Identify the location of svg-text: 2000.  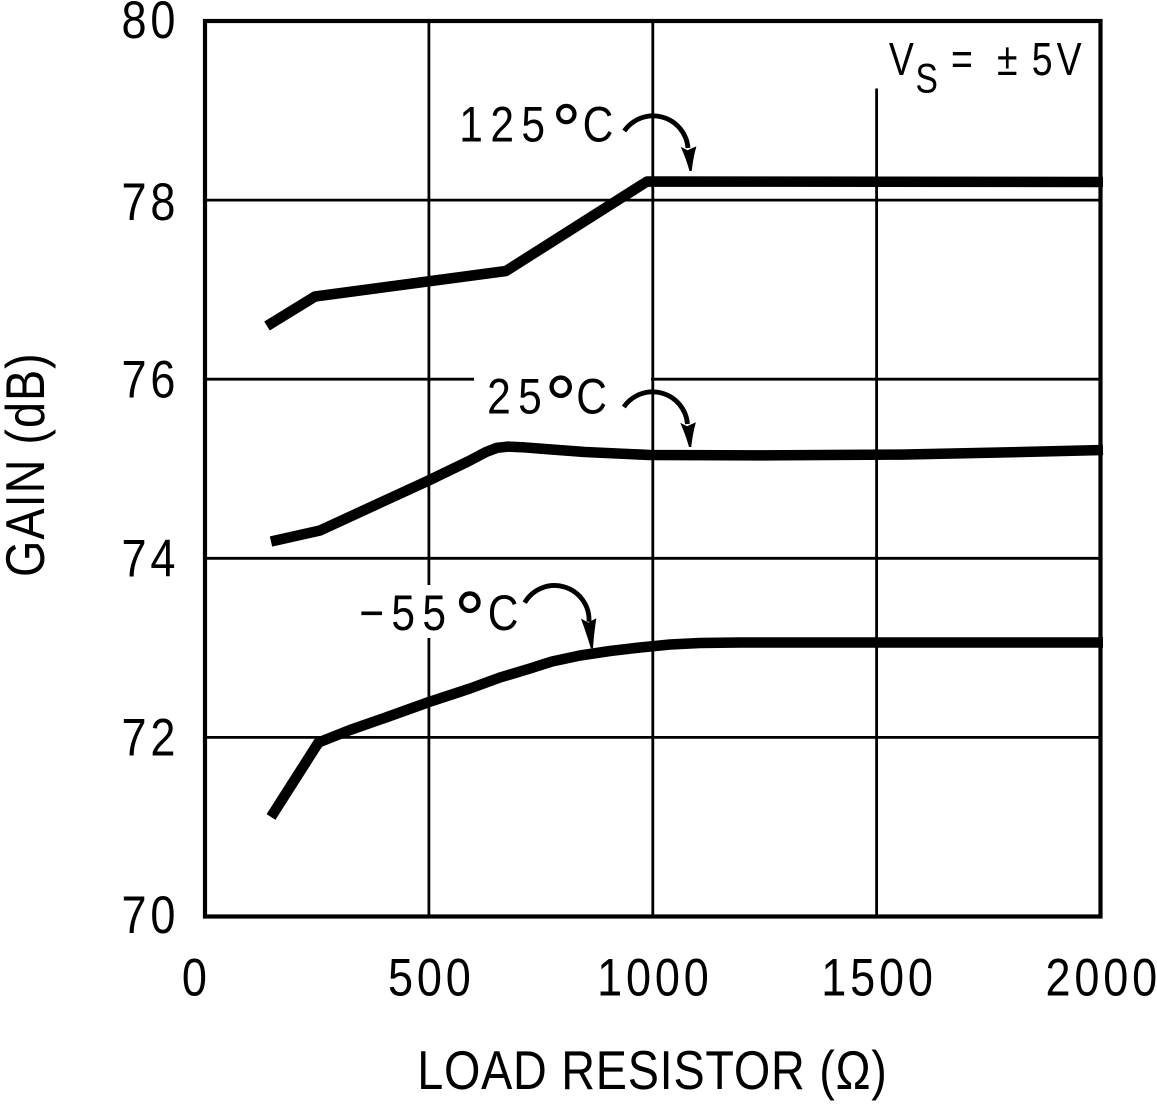
(1101, 977).